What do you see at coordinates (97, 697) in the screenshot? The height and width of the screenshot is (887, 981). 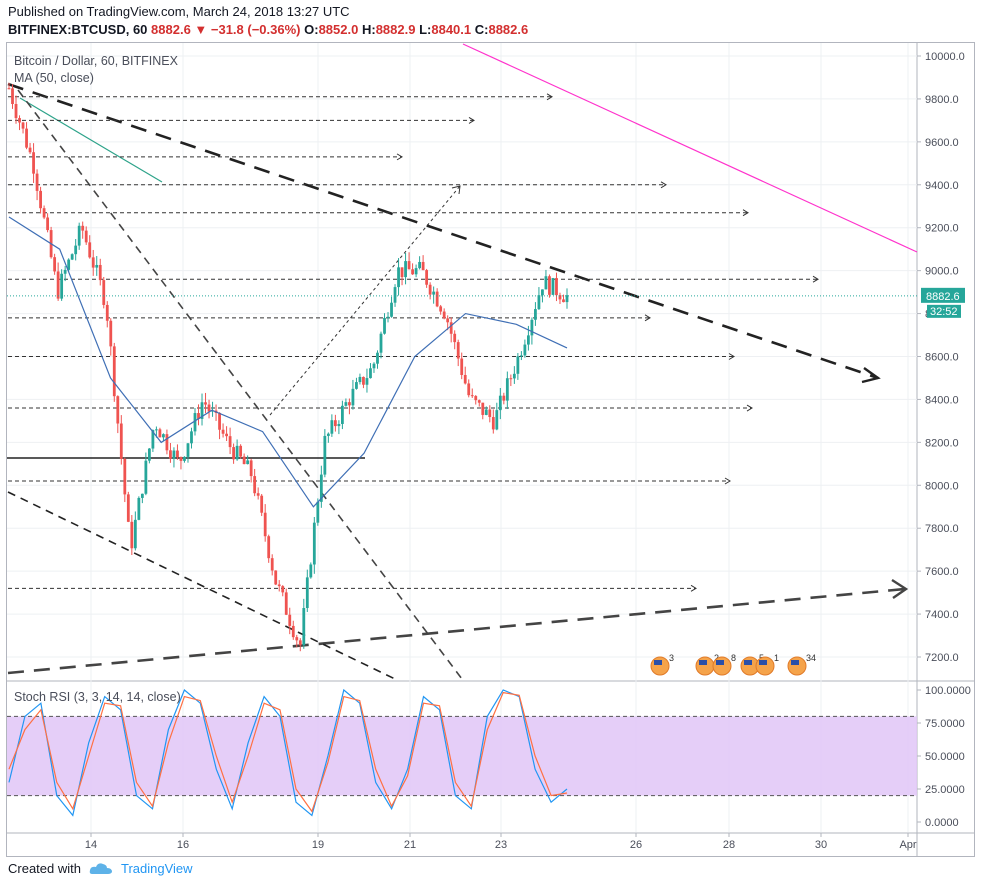 I see `stoch-legend: Stoch RSI (3, 3, 14, 14, close)` at bounding box center [97, 697].